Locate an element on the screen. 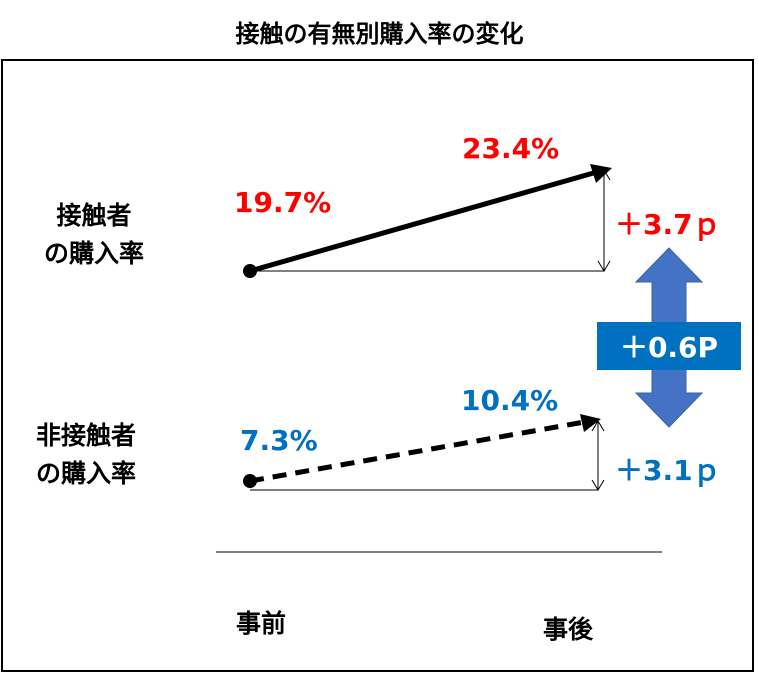  noncontact-after-value: 10.4% is located at coordinates (510, 400).